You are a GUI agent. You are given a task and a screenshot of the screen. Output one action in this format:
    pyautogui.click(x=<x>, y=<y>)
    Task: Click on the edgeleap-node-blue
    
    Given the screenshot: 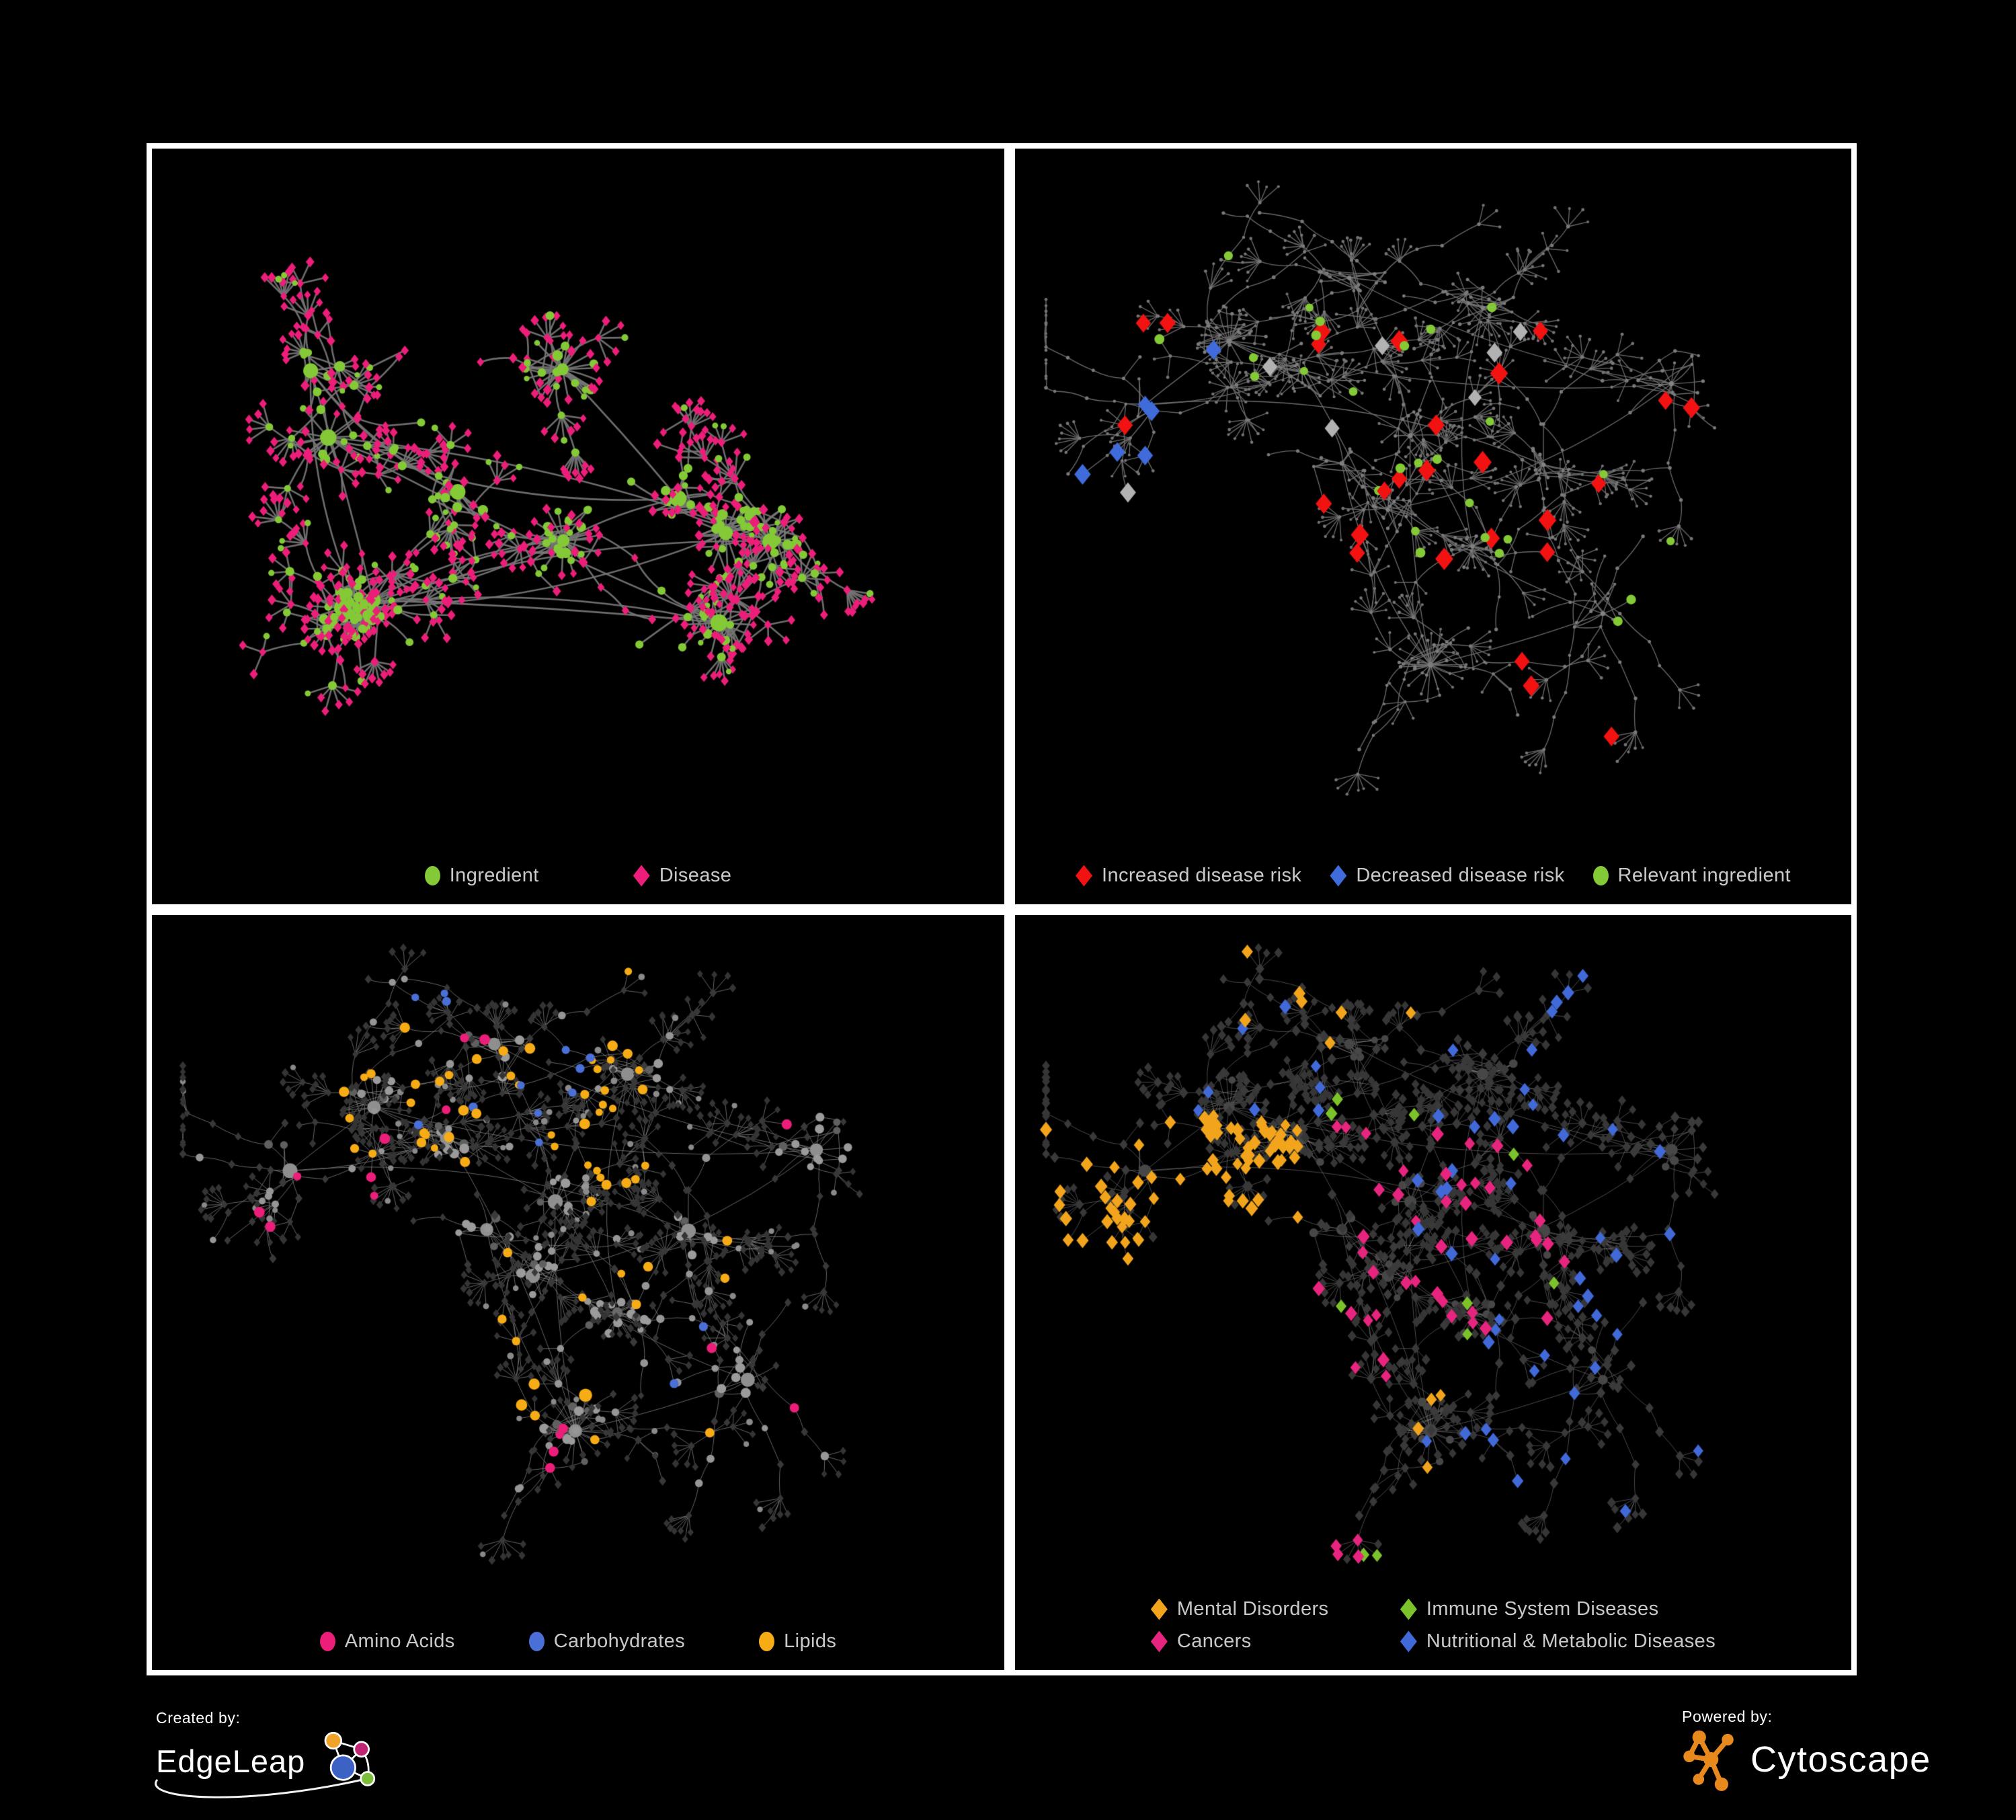 What is the action you would take?
    pyautogui.click(x=343, y=1767)
    